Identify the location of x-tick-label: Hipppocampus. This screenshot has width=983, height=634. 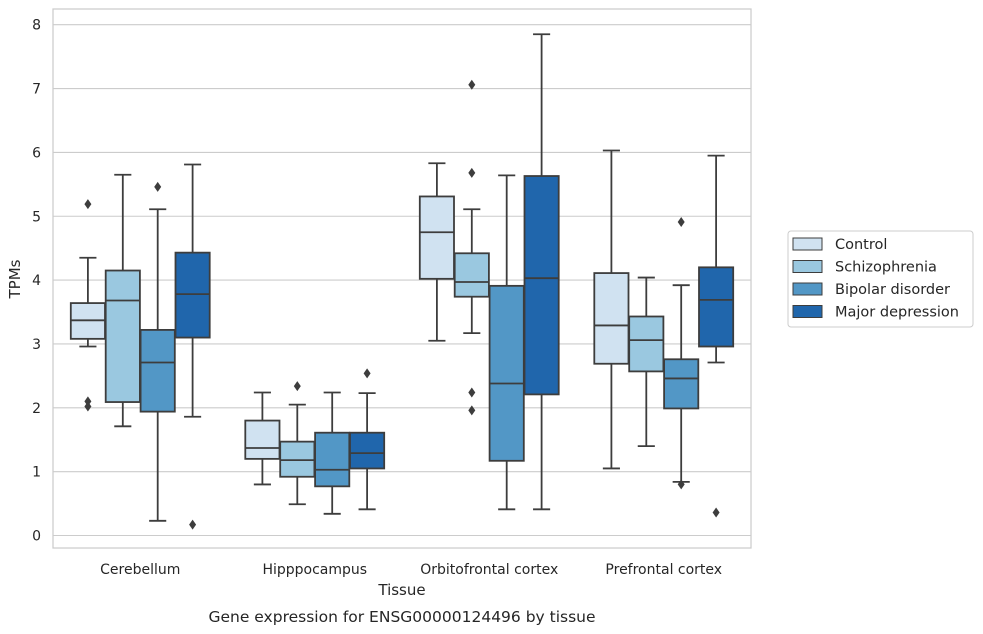
(314, 570).